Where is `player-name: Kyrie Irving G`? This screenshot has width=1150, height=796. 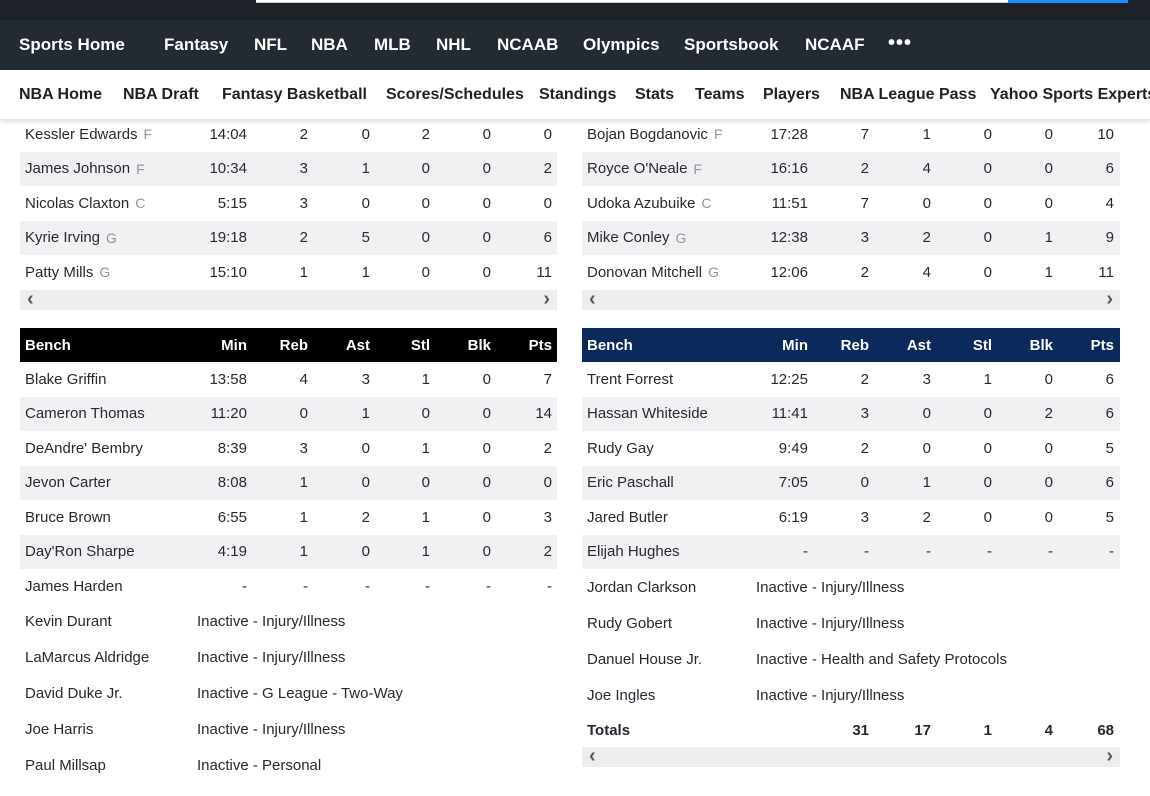 player-name: Kyrie Irving G is located at coordinates (71, 238).